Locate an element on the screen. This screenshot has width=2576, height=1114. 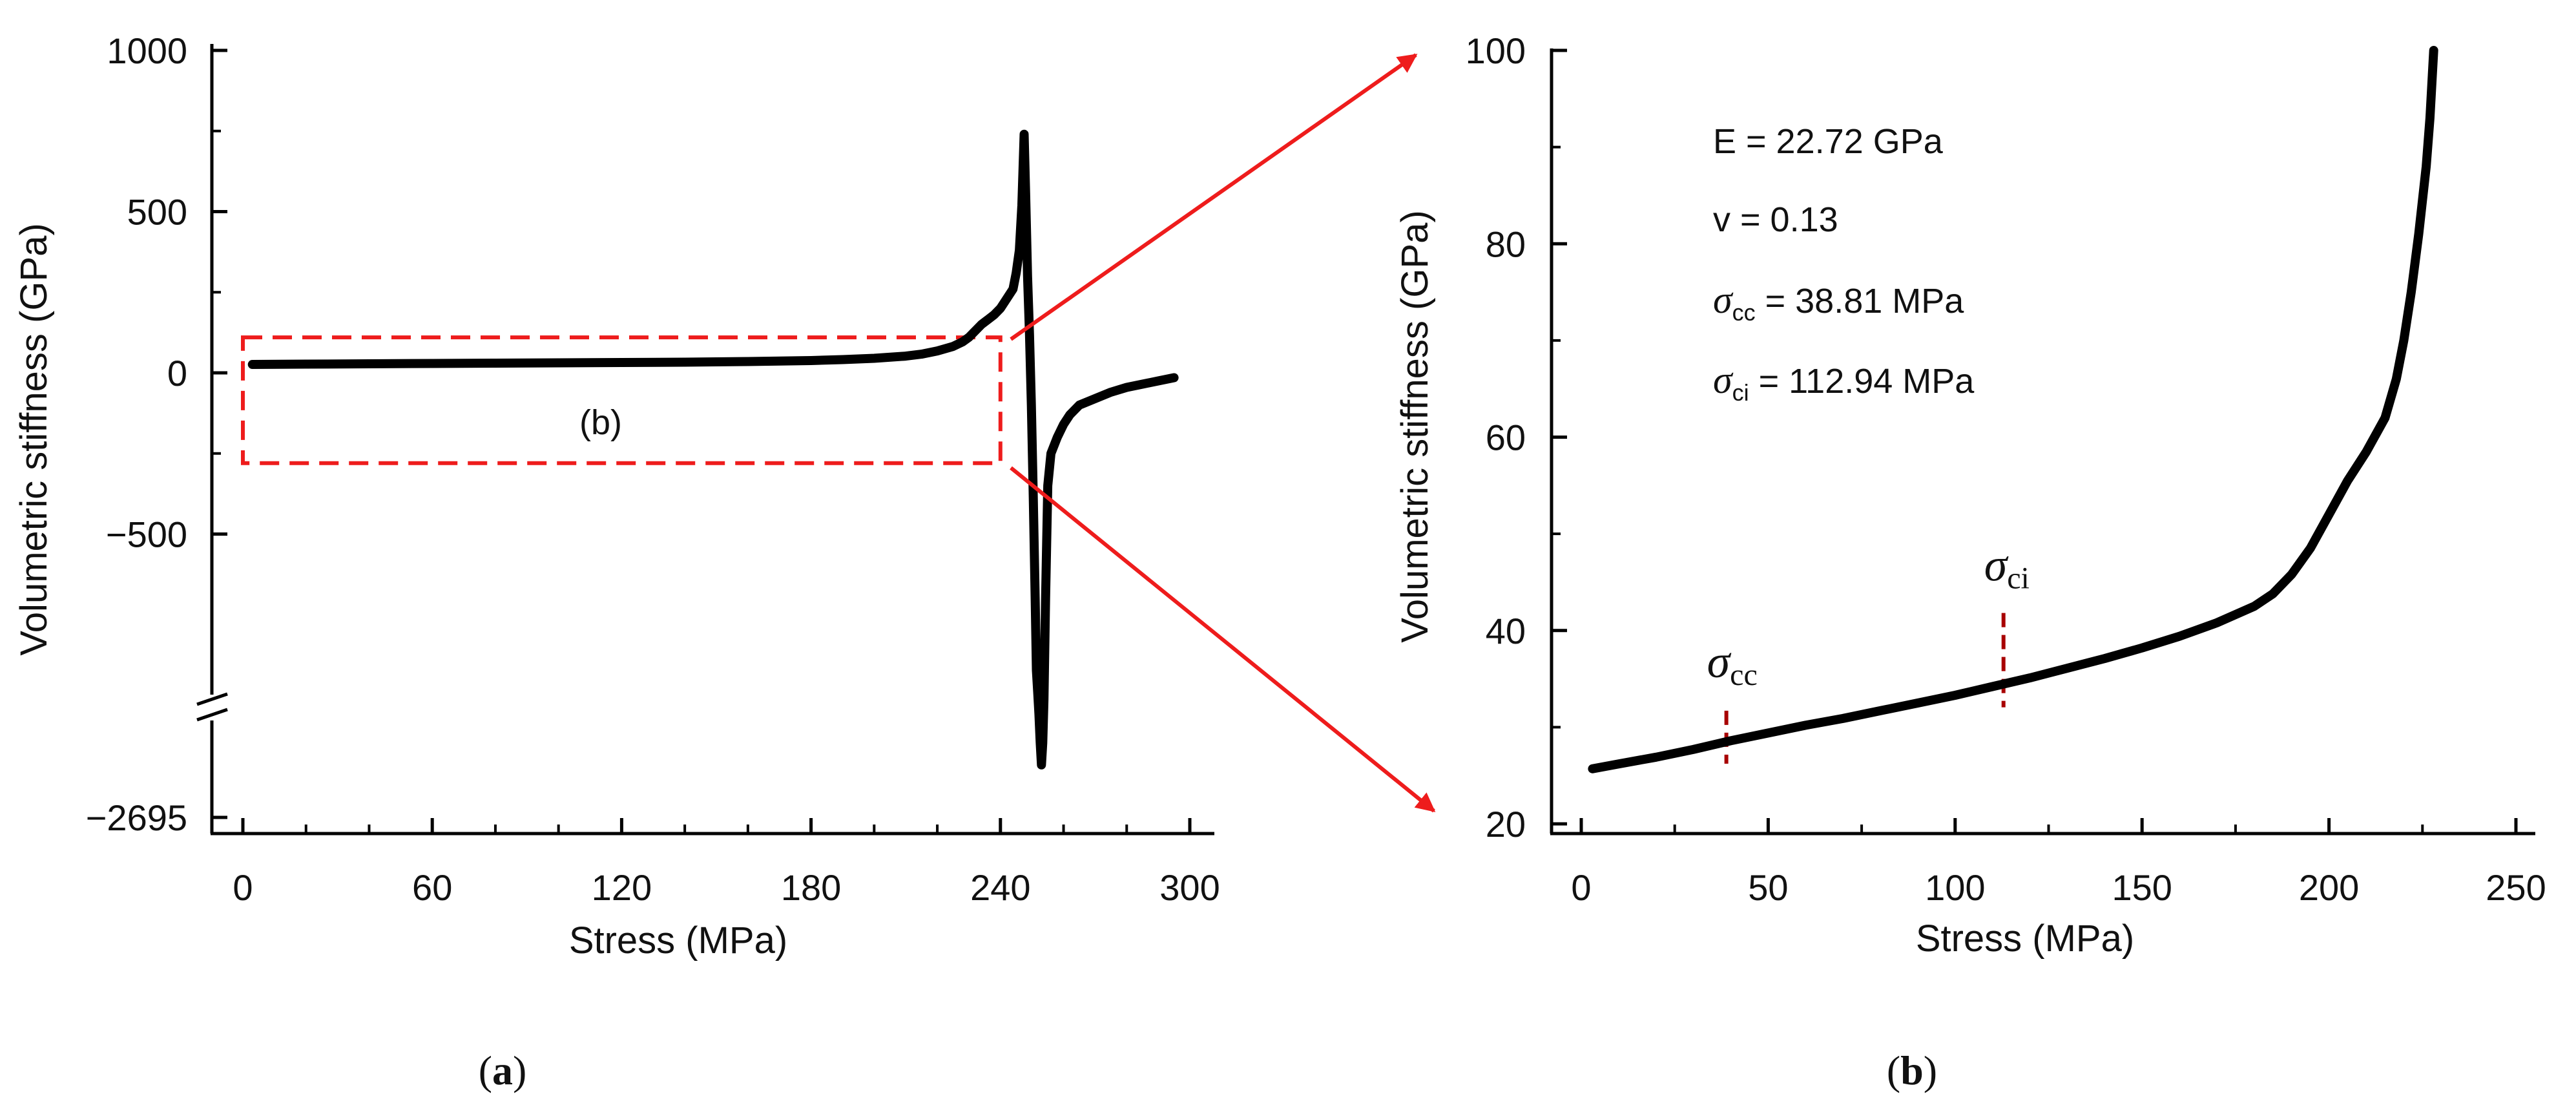
panel-b-y-tick-label: 20 is located at coordinates (1506, 824).